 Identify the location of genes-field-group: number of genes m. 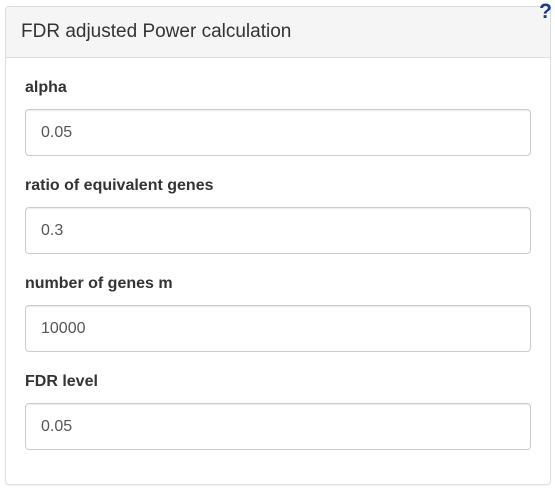
(278, 313).